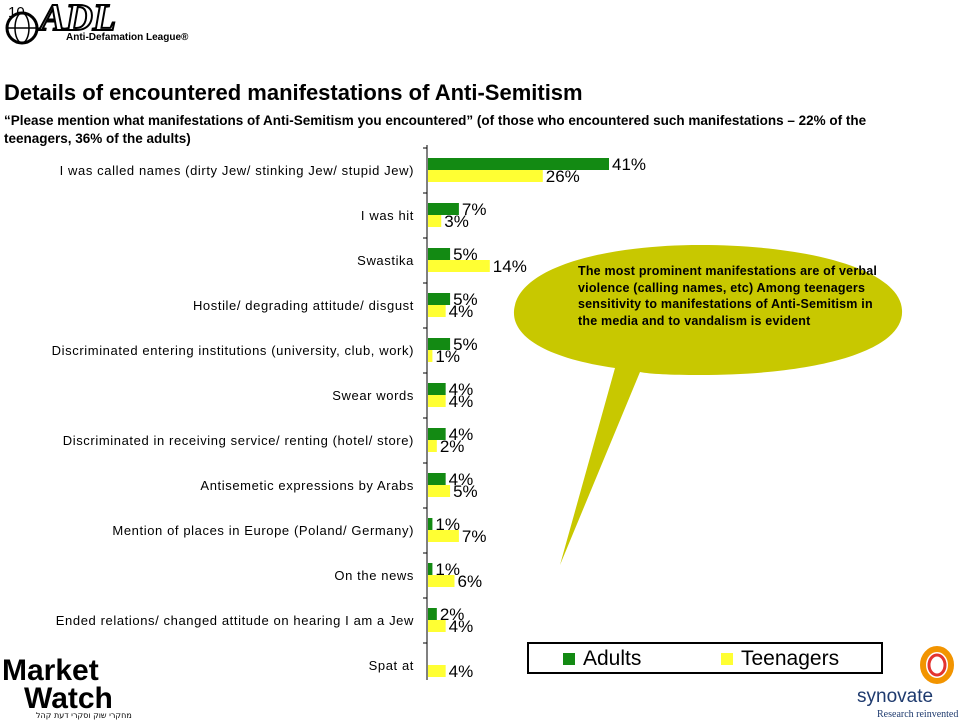 The image size is (960, 720). I want to click on value-label-teenagers: 7%, so click(474, 536).